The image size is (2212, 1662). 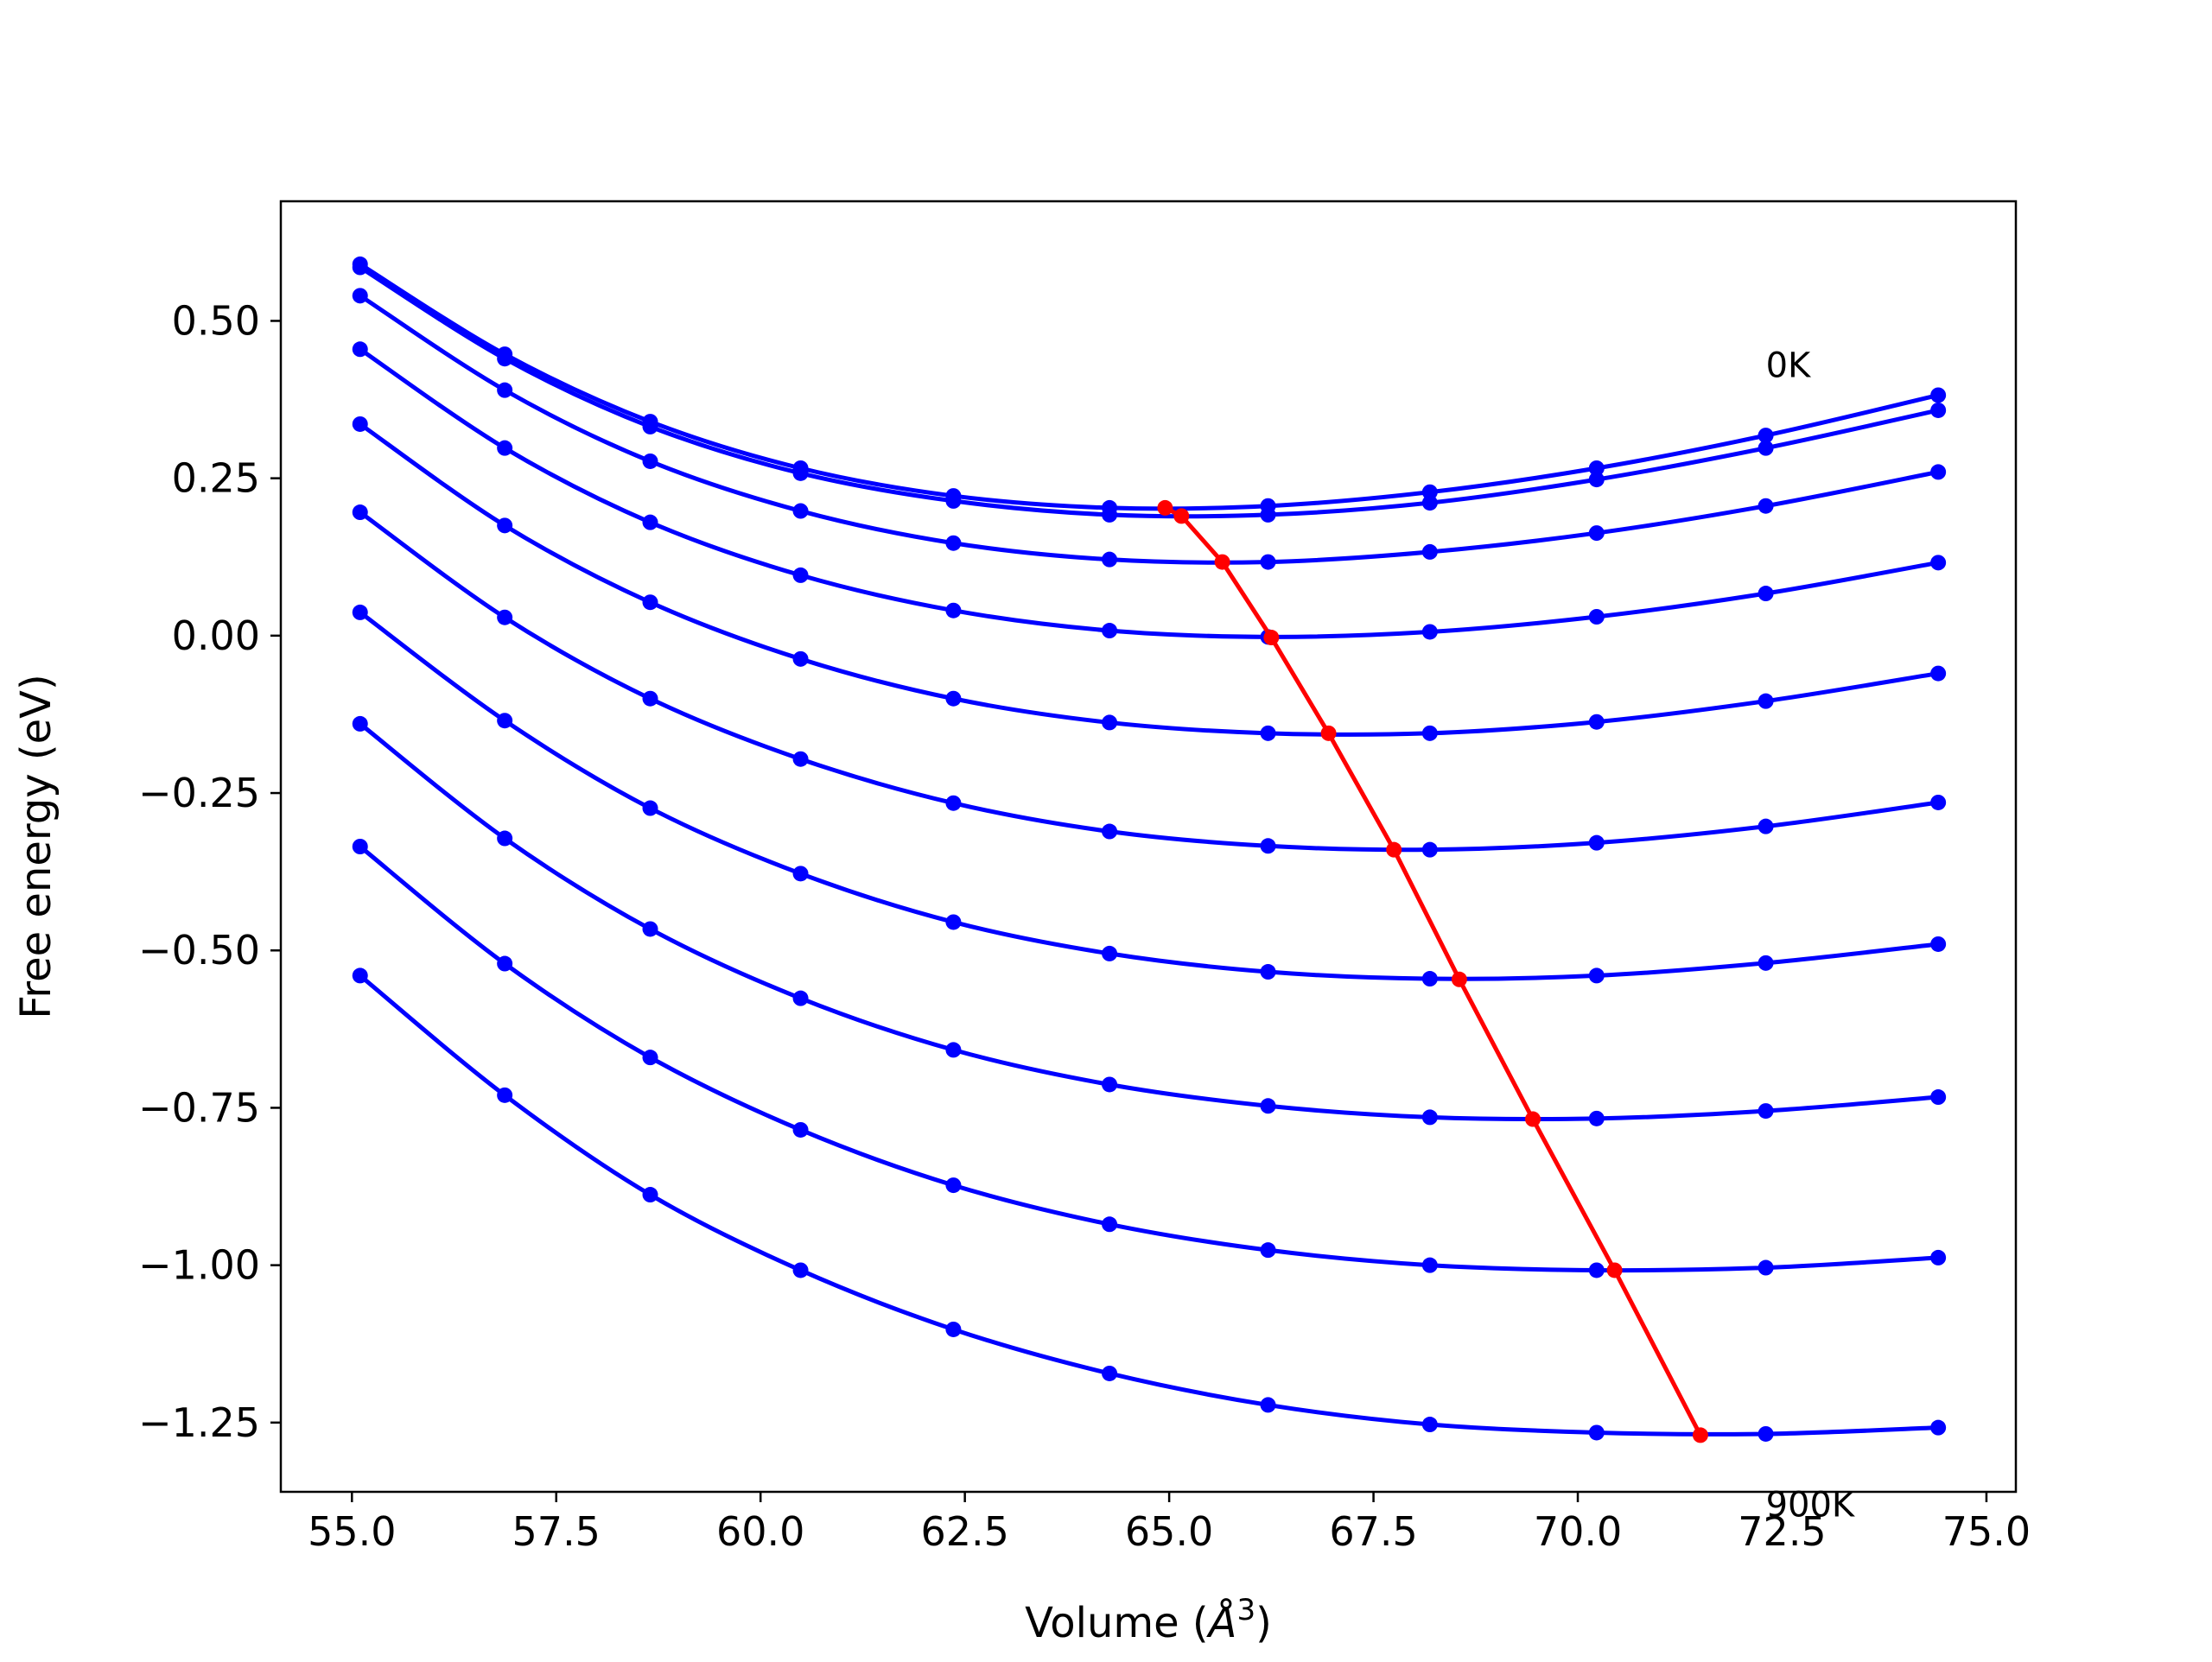 What do you see at coordinates (216, 478) in the screenshot?
I see `y-tick-label-1: 0.25` at bounding box center [216, 478].